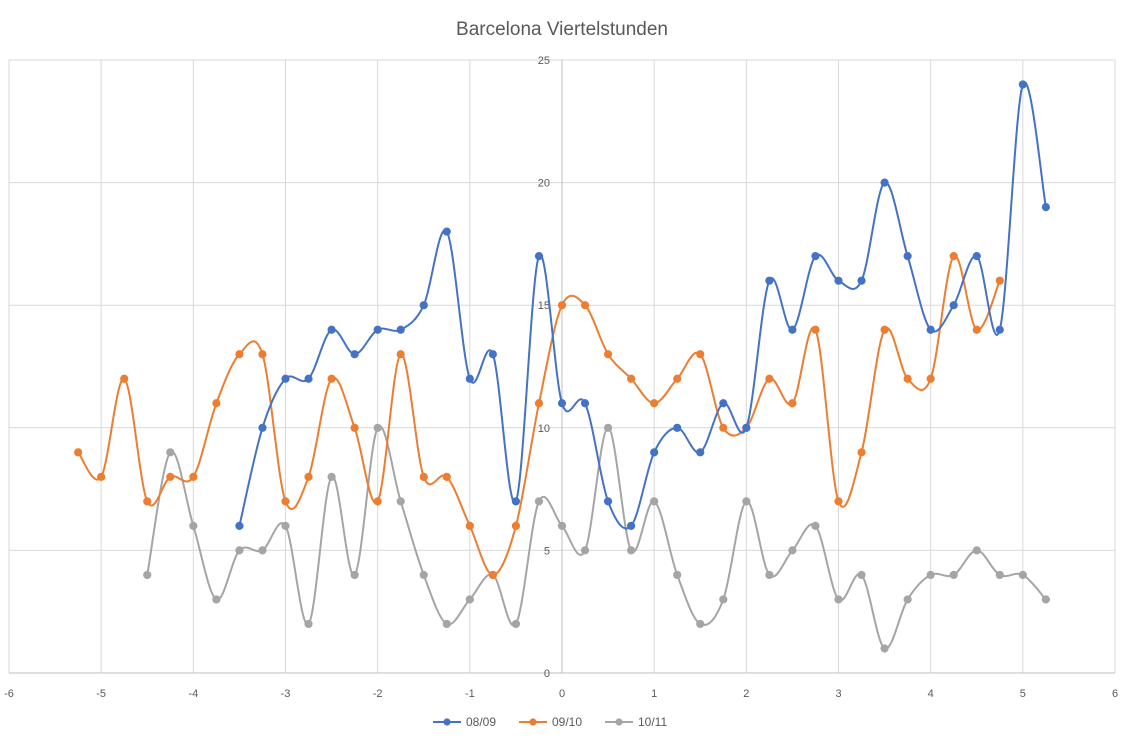 Image resolution: width=1126 pixels, height=741 pixels. Describe the element at coordinates (378, 694) in the screenshot. I see `x-tick-label: -2` at that location.